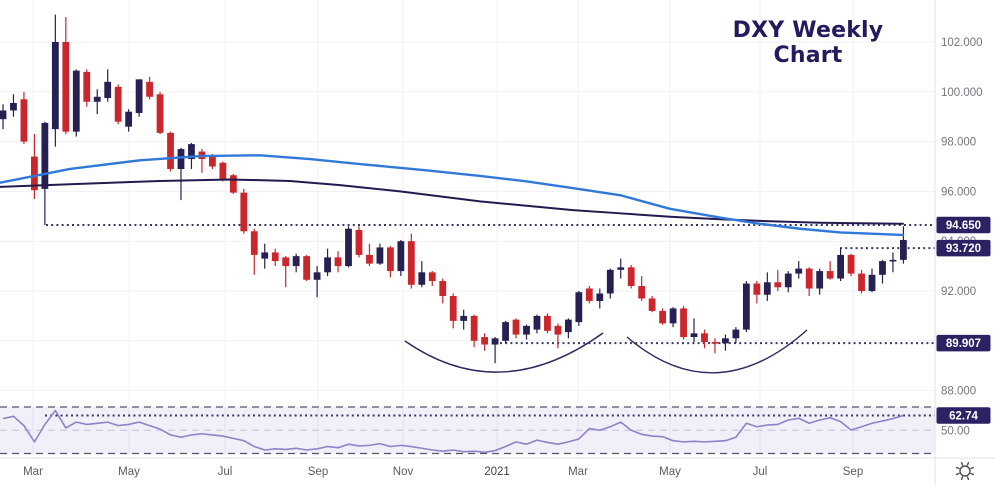 Image resolution: width=995 pixels, height=485 pixels. I want to click on price-axis-label: 98.000, so click(958, 143).